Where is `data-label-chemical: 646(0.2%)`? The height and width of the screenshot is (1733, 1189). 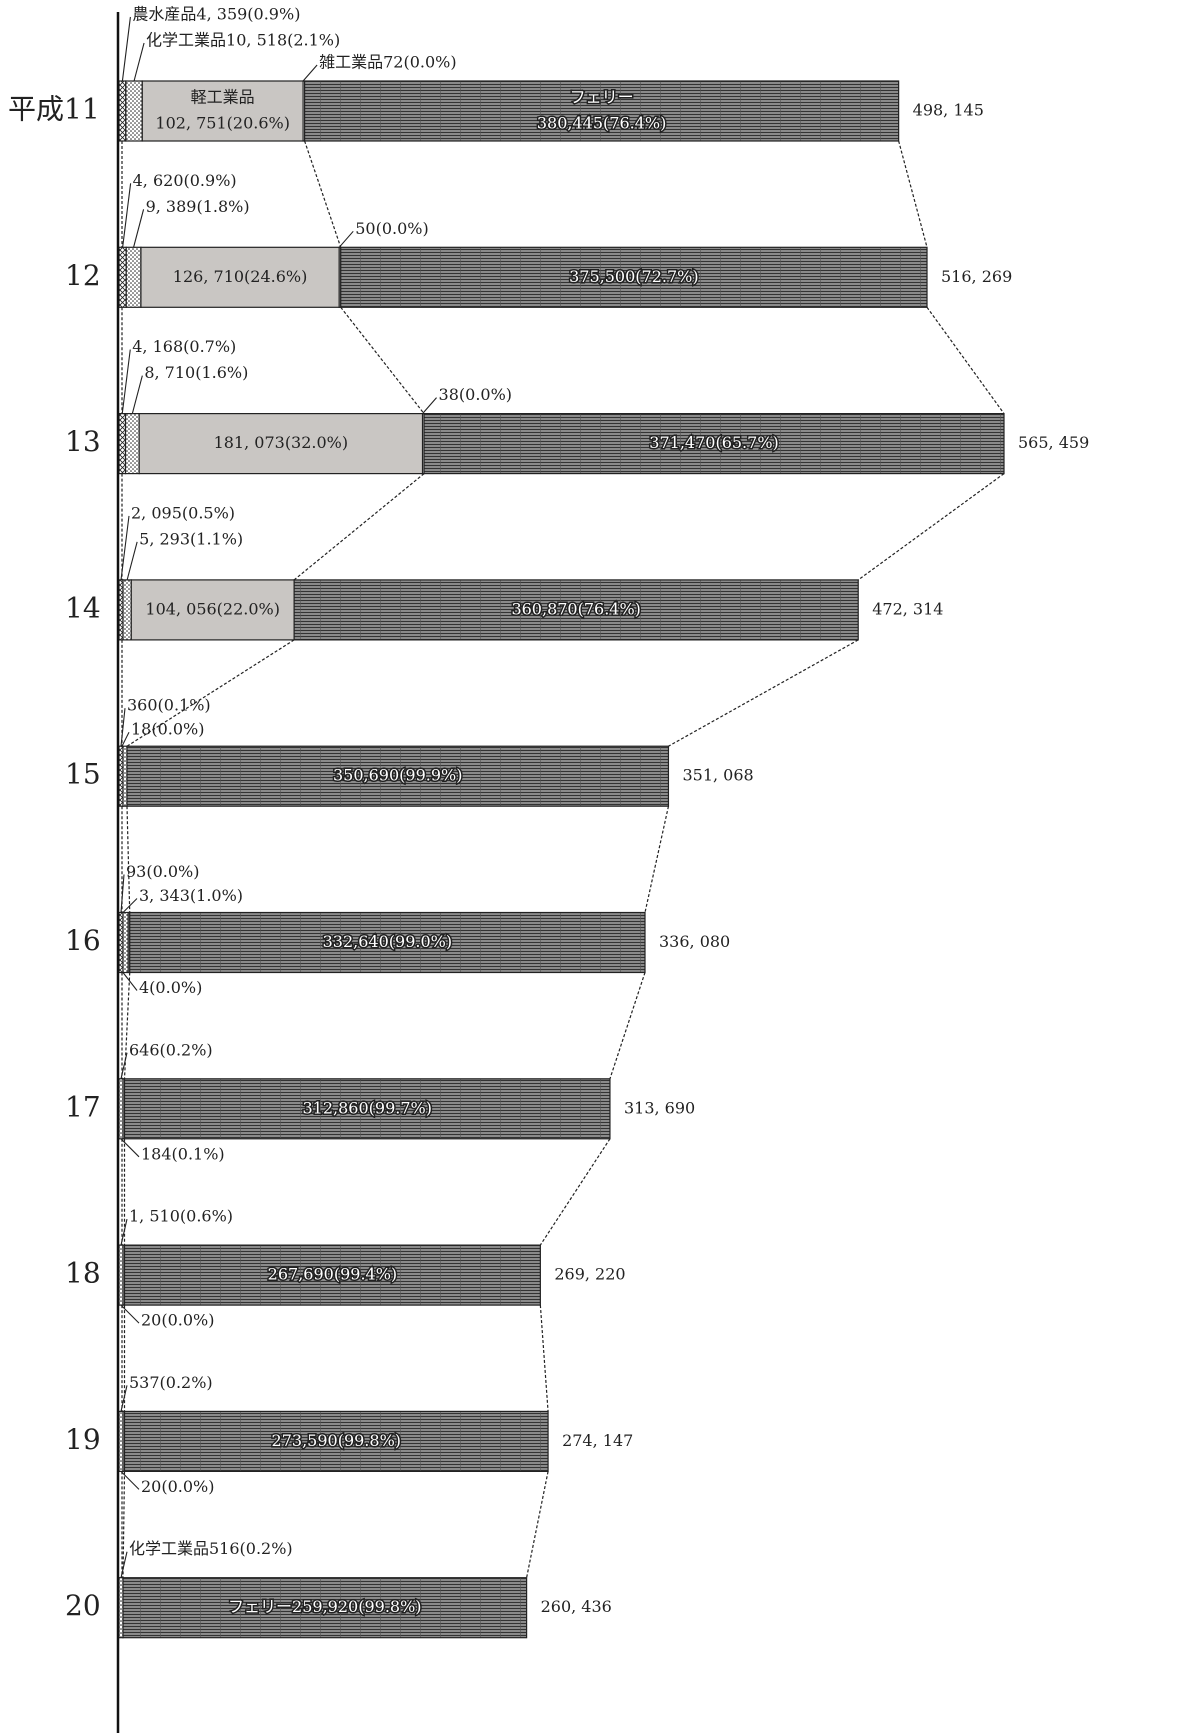
data-label-chemical: 646(0.2%) is located at coordinates (171, 1049).